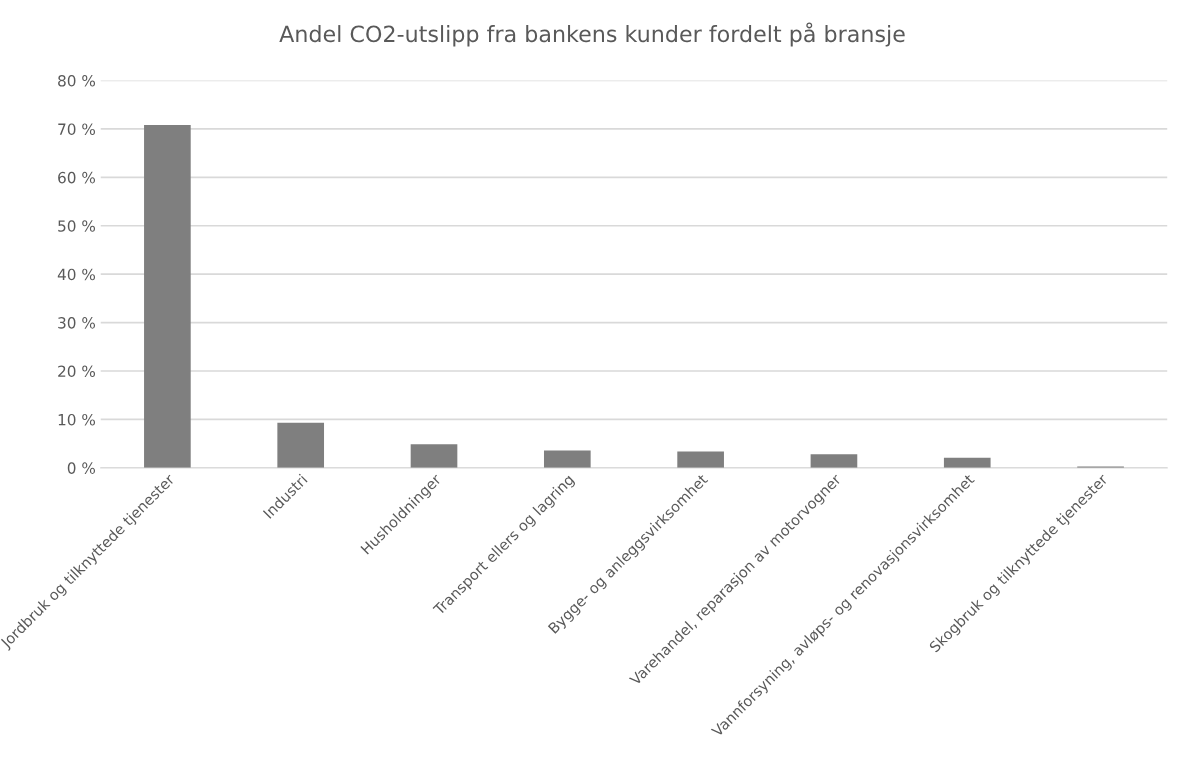 The width and height of the screenshot is (1185, 767). Describe the element at coordinates (77, 371) in the screenshot. I see `y-tick-label: 20 %` at that location.